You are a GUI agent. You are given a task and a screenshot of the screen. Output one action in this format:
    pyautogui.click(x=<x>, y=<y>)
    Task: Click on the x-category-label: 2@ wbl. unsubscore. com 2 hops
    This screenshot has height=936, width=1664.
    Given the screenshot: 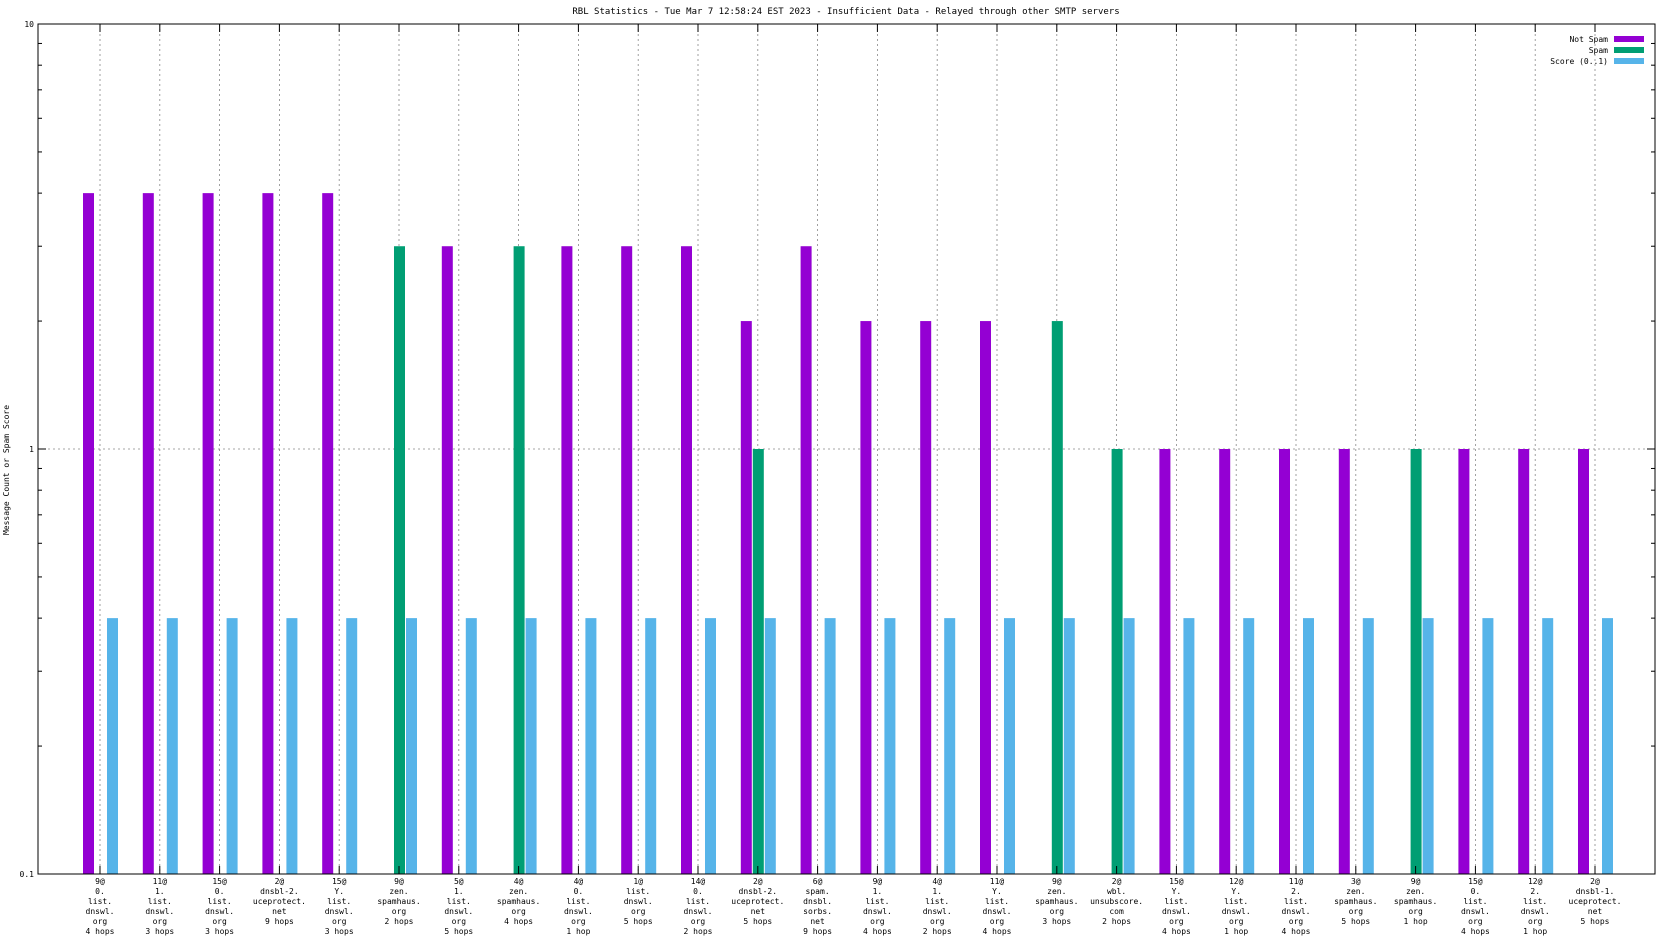 What is the action you would take?
    pyautogui.click(x=1116, y=901)
    